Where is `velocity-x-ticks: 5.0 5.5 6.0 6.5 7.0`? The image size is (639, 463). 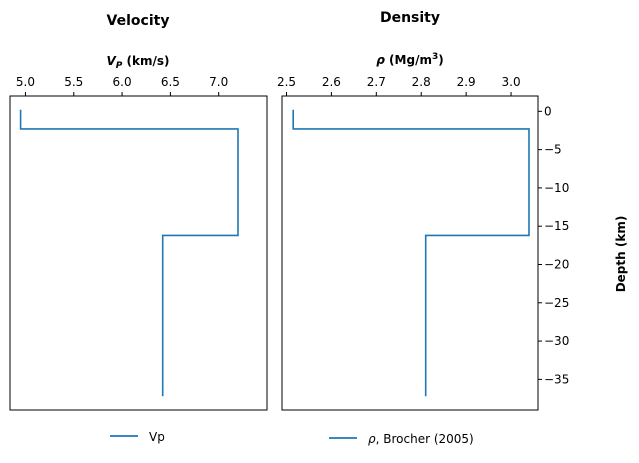
velocity-x-ticks: 5.0 5.5 6.0 6.5 7.0 is located at coordinates (122, 85).